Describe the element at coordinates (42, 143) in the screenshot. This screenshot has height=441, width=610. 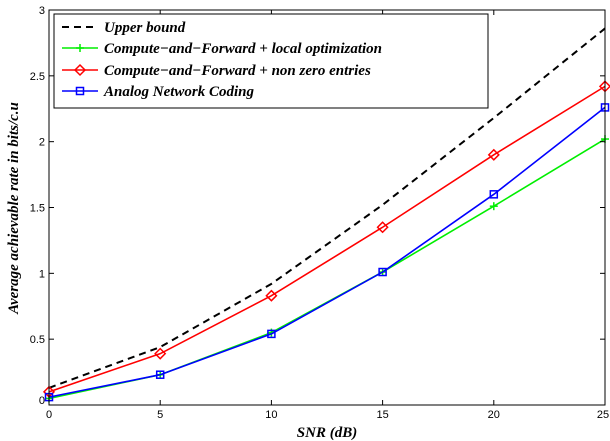
I see `y-tick-label: 2` at that location.